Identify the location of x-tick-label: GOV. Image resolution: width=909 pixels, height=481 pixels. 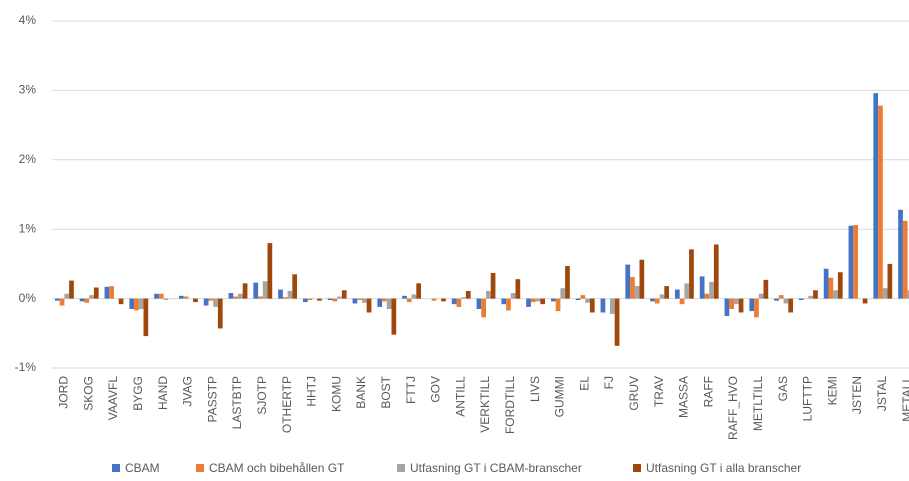
(436, 389).